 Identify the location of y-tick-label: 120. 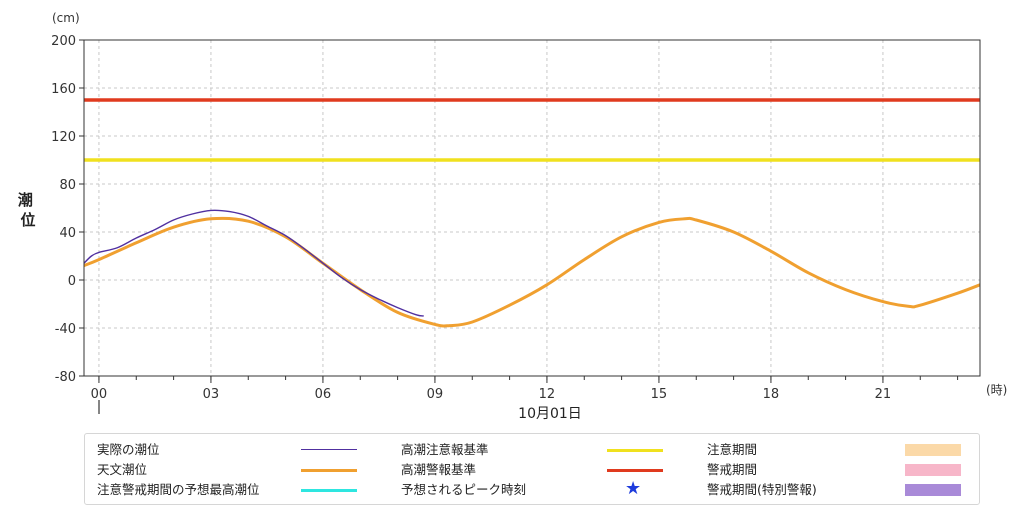
(63, 137).